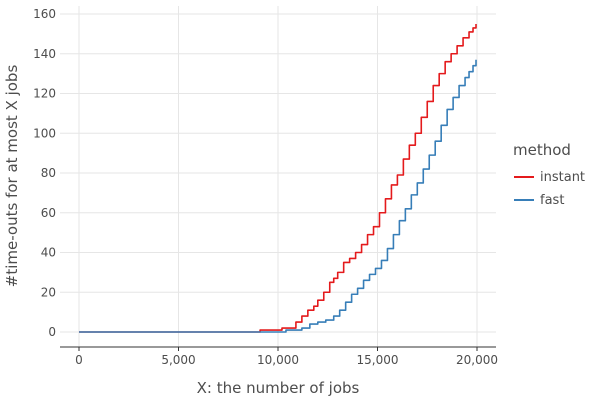  I want to click on y-tick-label: 0, so click(52, 332).